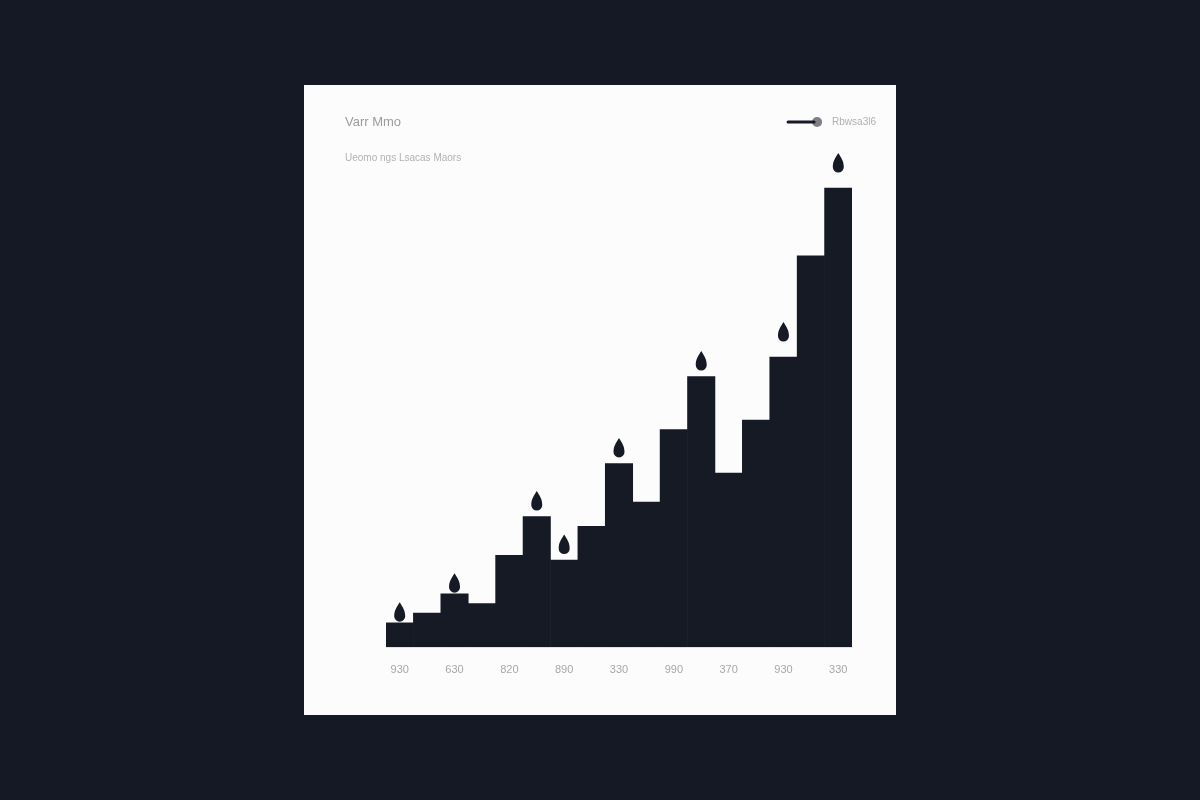 Image resolution: width=1200 pixels, height=800 pixels. Describe the element at coordinates (854, 121) in the screenshot. I see `legend-label: Rbwsa3l6` at that location.